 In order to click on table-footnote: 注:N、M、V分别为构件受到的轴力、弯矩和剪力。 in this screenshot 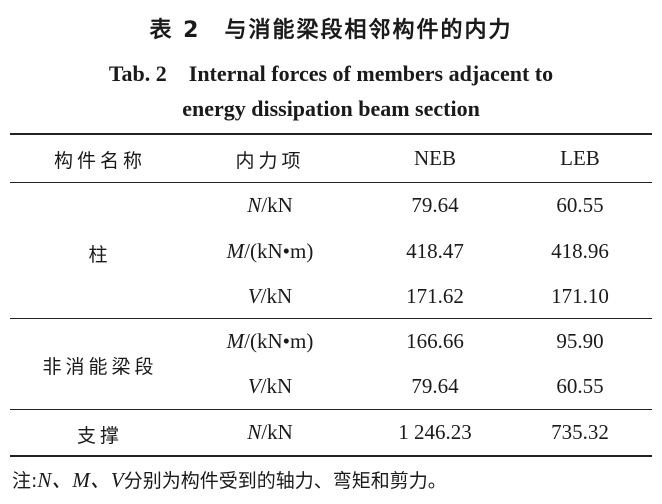, I will do `click(229, 480)`.